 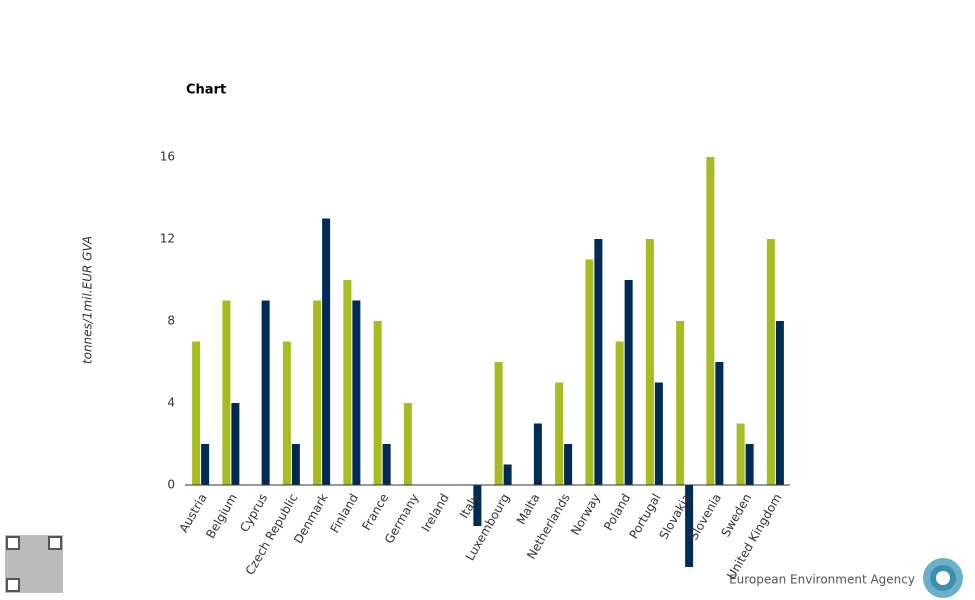 I want to click on x-tick-label: Austria, so click(x=192, y=513).